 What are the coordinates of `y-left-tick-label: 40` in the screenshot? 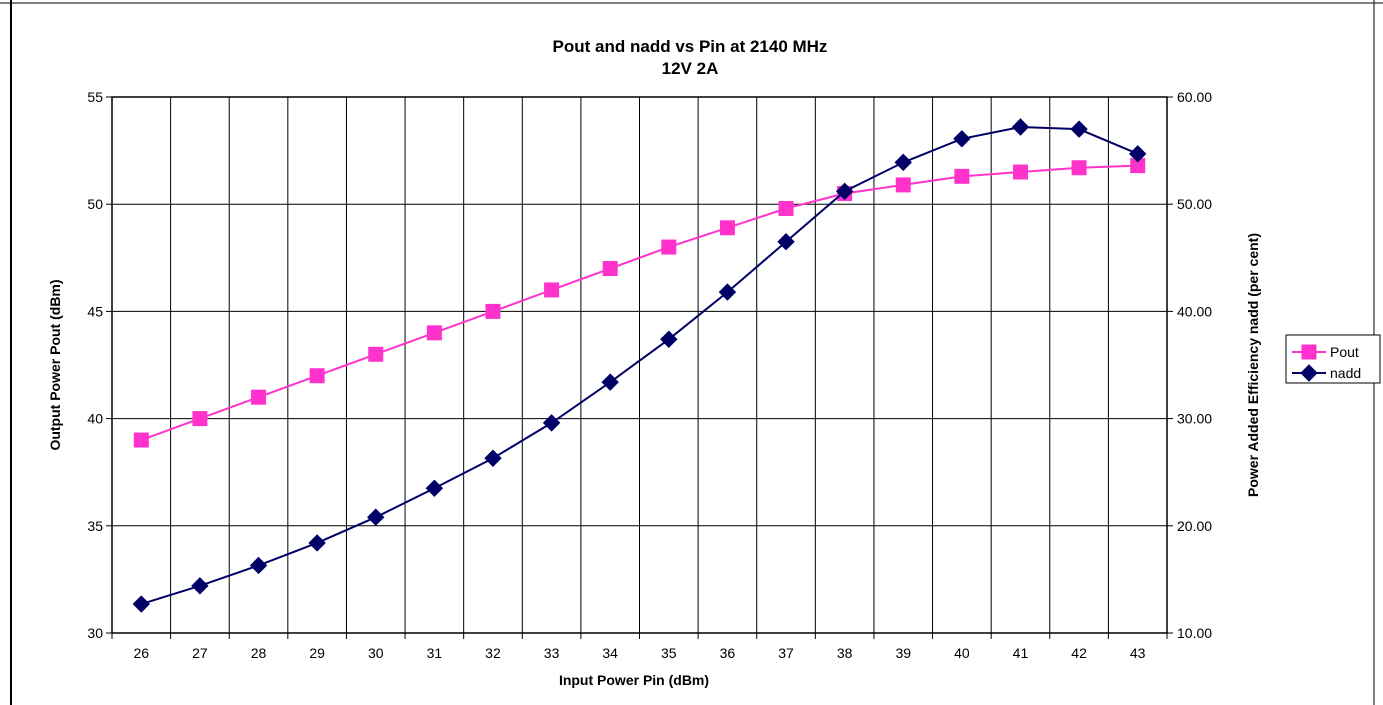 It's located at (95, 419).